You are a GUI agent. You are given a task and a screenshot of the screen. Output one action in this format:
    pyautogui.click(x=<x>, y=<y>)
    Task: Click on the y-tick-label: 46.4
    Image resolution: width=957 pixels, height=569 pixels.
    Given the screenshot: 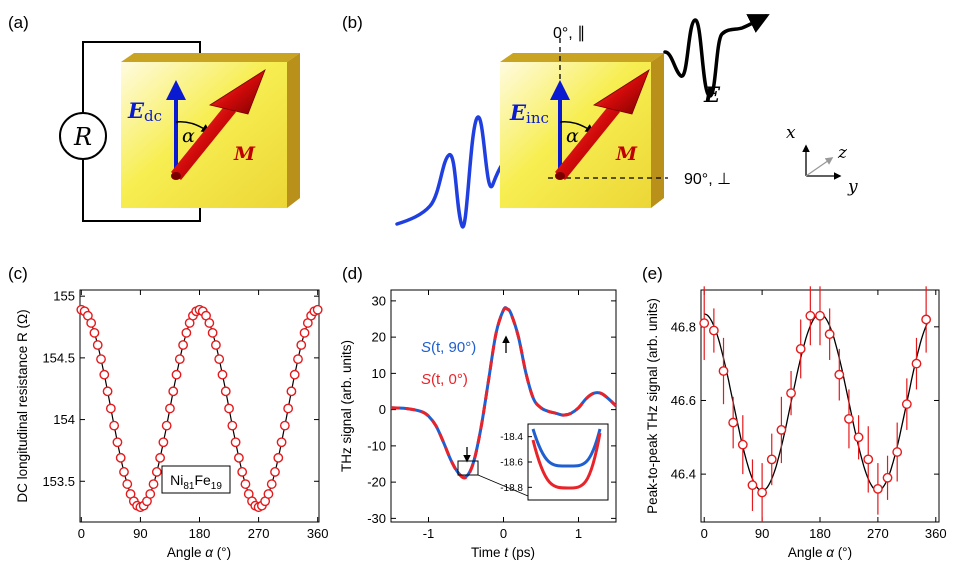 What is the action you would take?
    pyautogui.click(x=683, y=474)
    